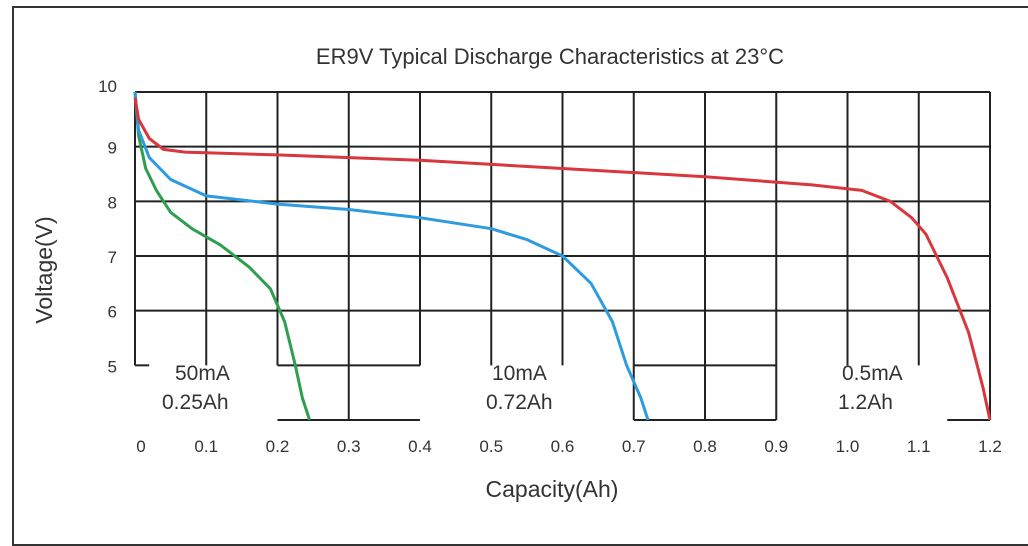 Image resolution: width=1028 pixels, height=546 pixels. What do you see at coordinates (112, 202) in the screenshot?
I see `y-tick-label: 8` at bounding box center [112, 202].